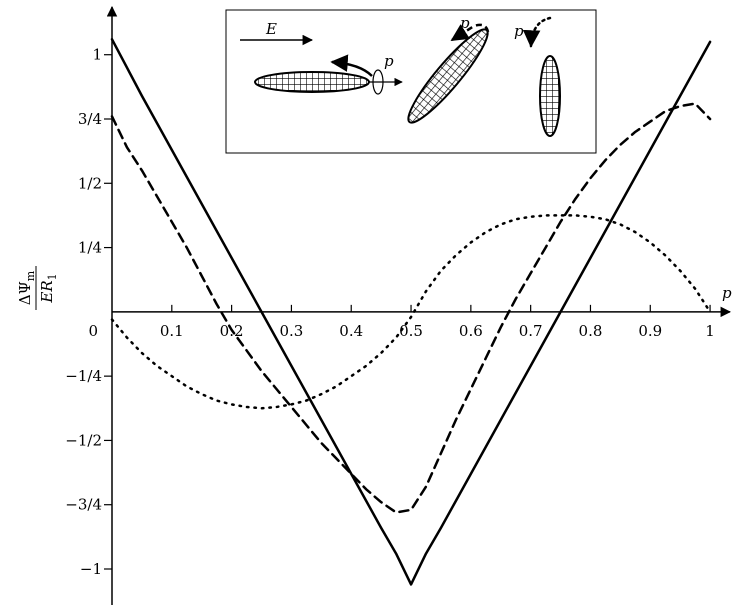 The image size is (736, 605). Describe the element at coordinates (83, 505) in the screenshot. I see `y-tick-label: −3/4` at that location.